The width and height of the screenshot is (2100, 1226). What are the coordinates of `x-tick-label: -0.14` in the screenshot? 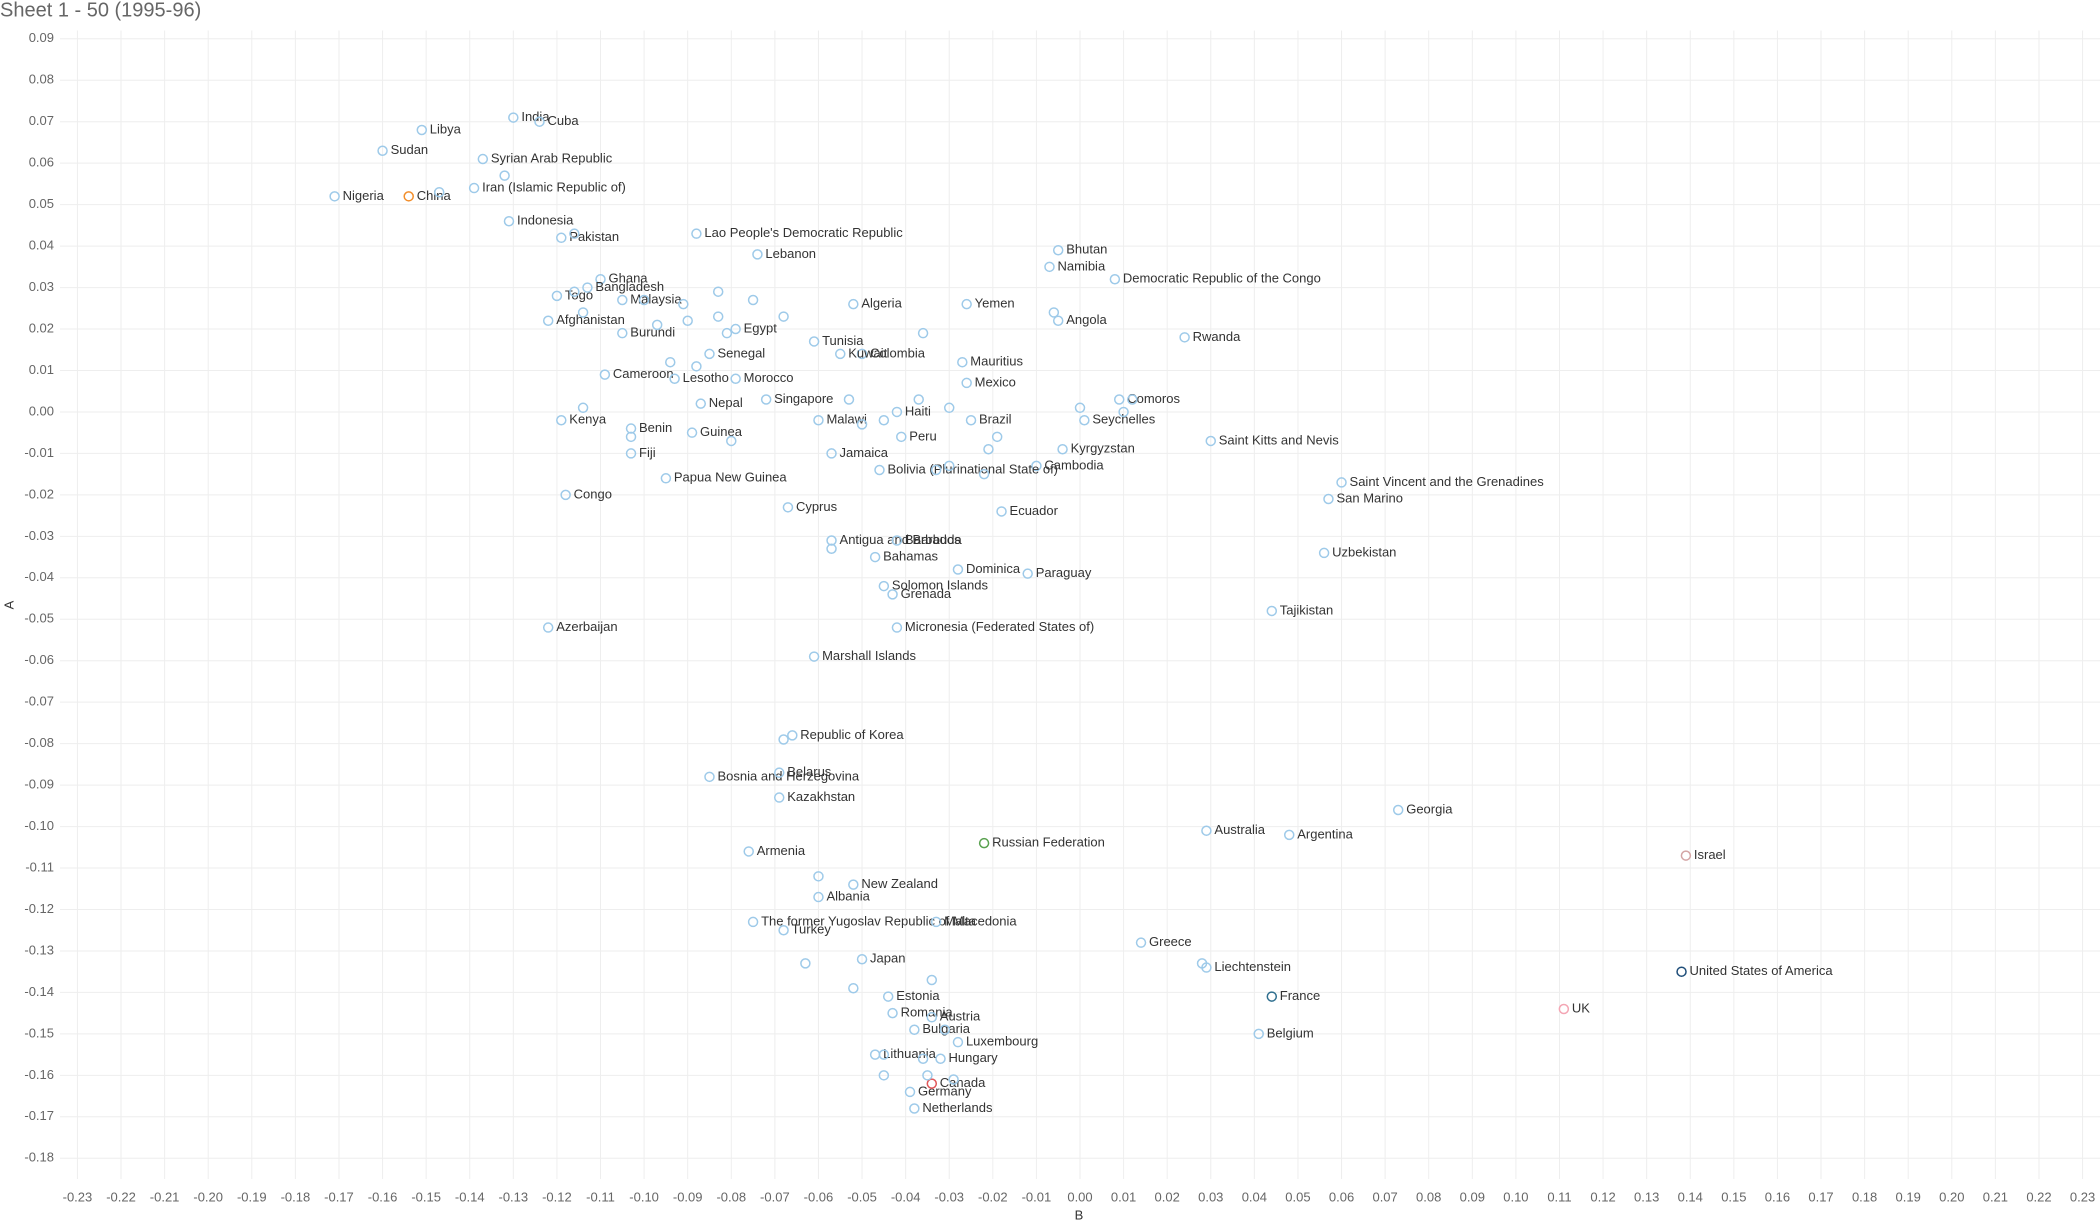 It's located at (470, 1196).